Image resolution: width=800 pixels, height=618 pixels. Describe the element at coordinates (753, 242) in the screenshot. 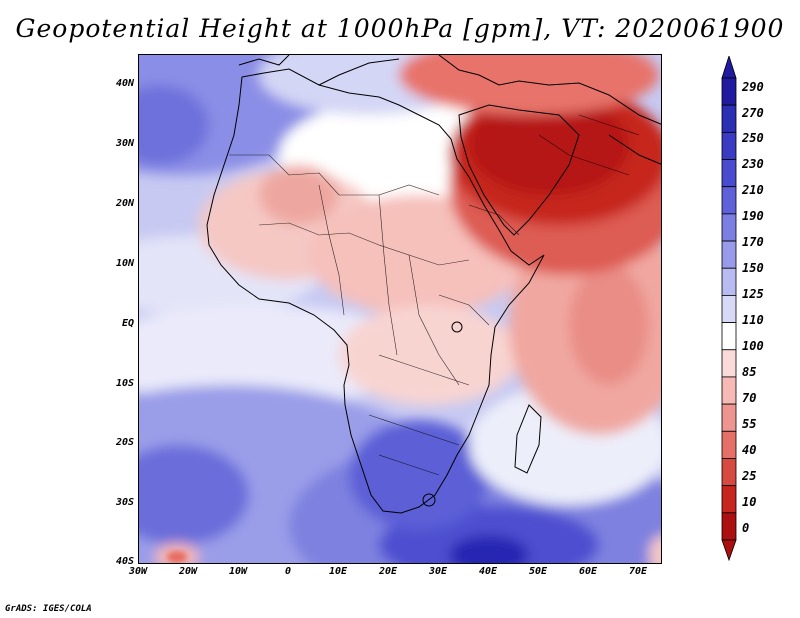

I see `colorbar-label-170: 170` at that location.